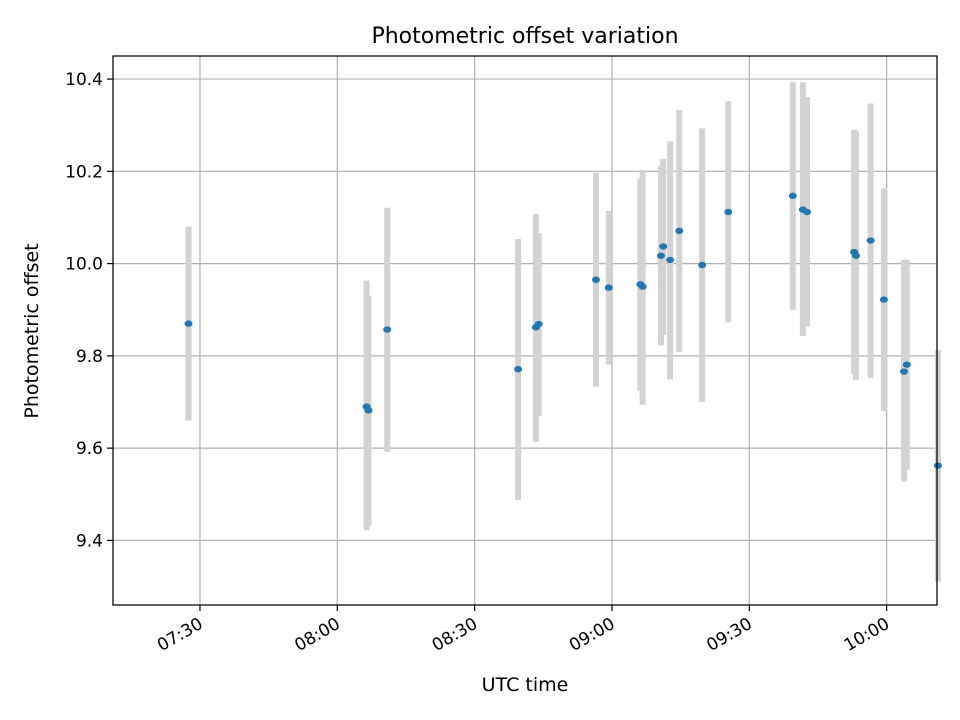  I want to click on chart-title: Photometric offset variation, so click(524, 36).